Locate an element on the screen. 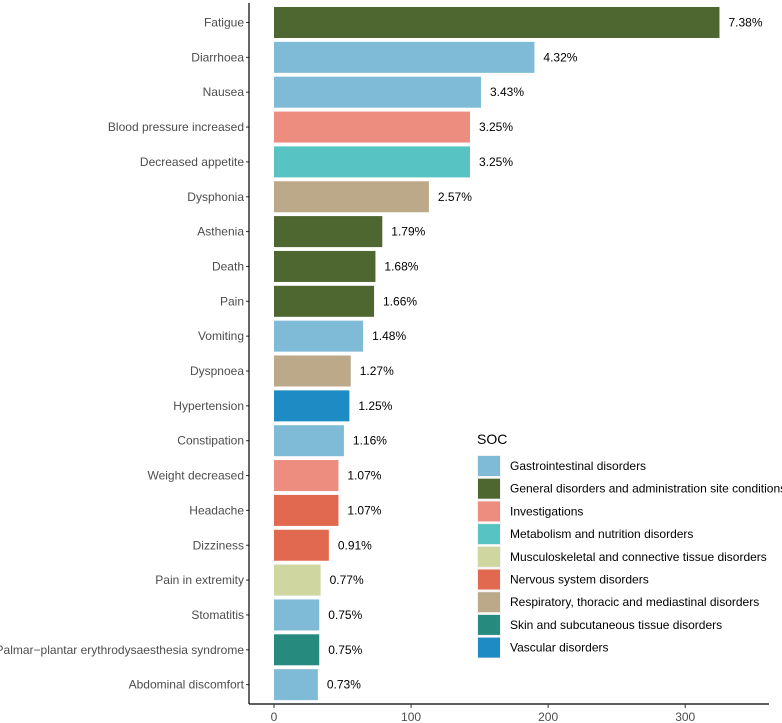 The height and width of the screenshot is (723, 782). bar-dysphonia is located at coordinates (351, 197).